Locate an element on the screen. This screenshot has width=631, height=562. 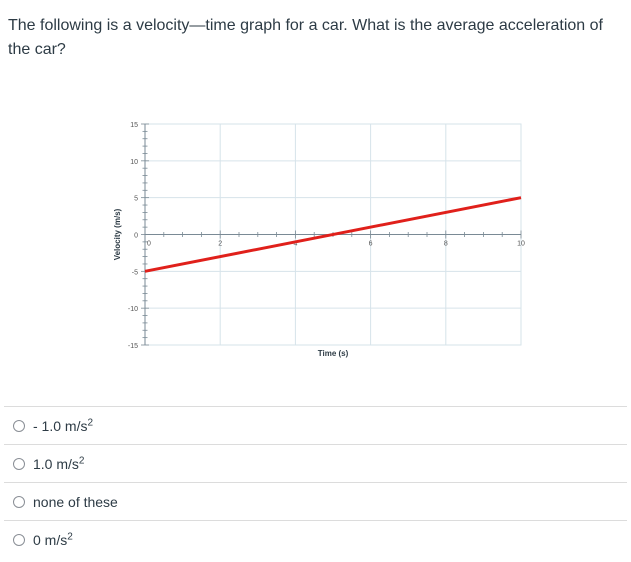
answer-text-4: 0 m/s is located at coordinates (50, 539).